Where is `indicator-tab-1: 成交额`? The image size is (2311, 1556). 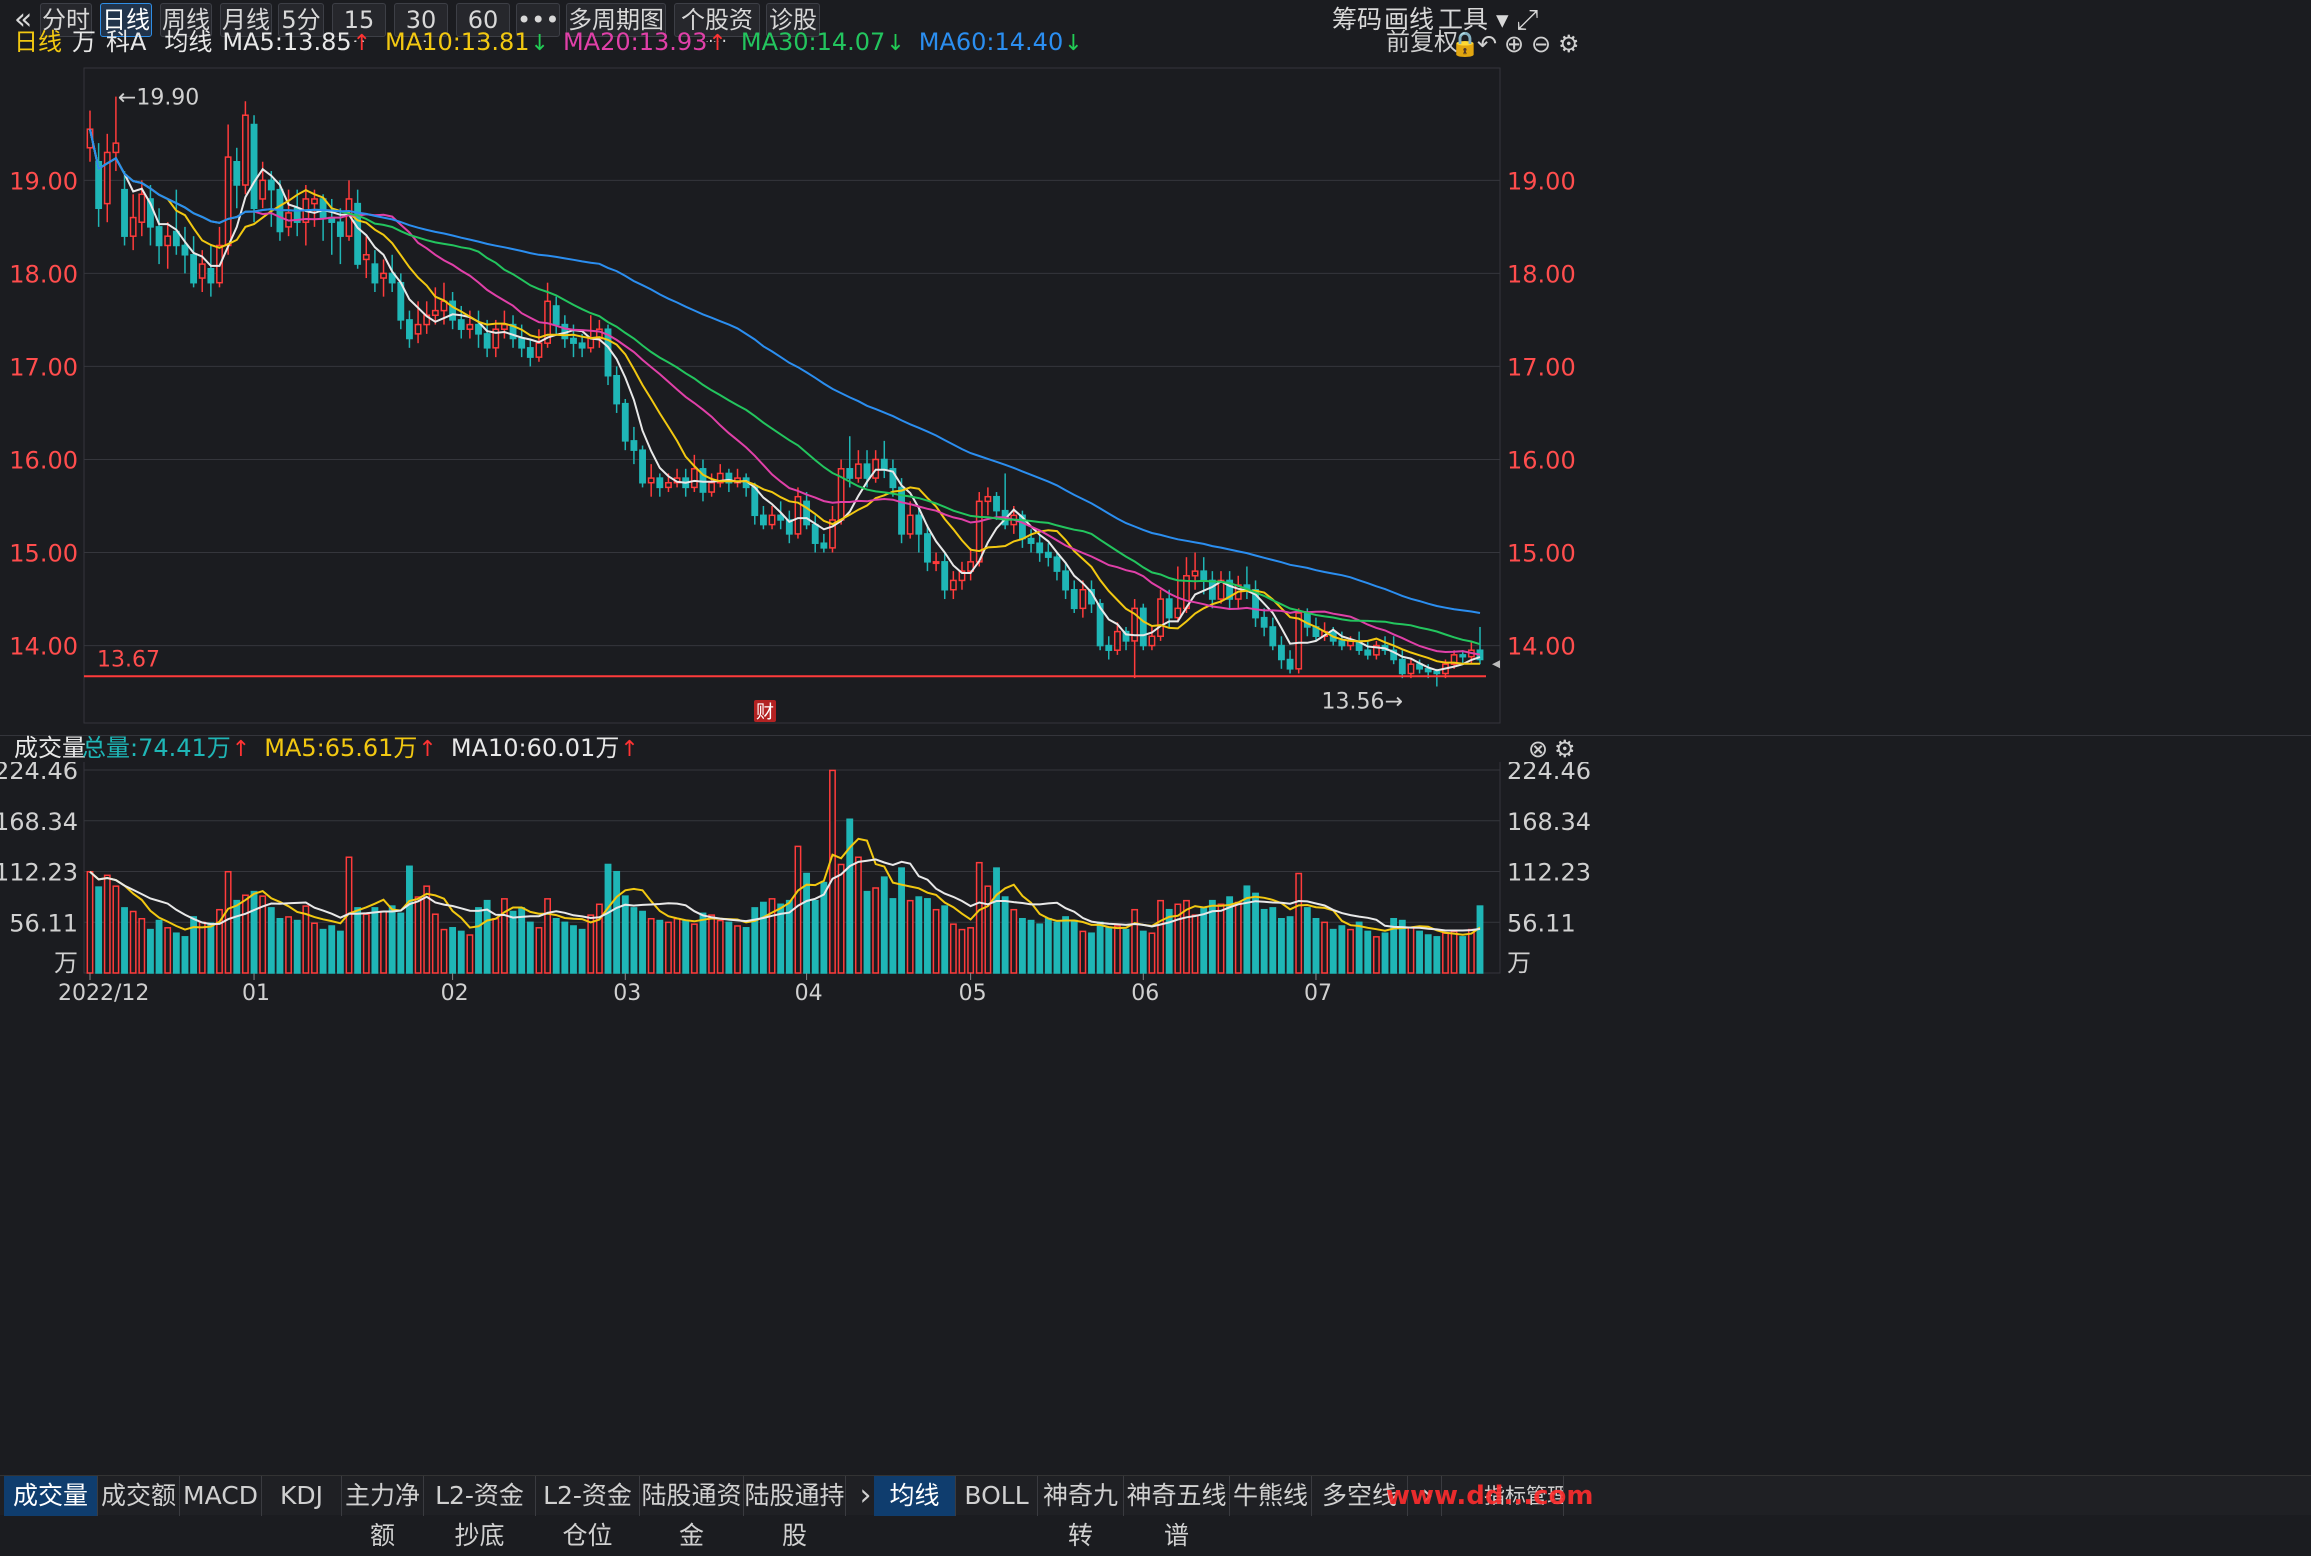 indicator-tab-1: 成交额 is located at coordinates (139, 1496).